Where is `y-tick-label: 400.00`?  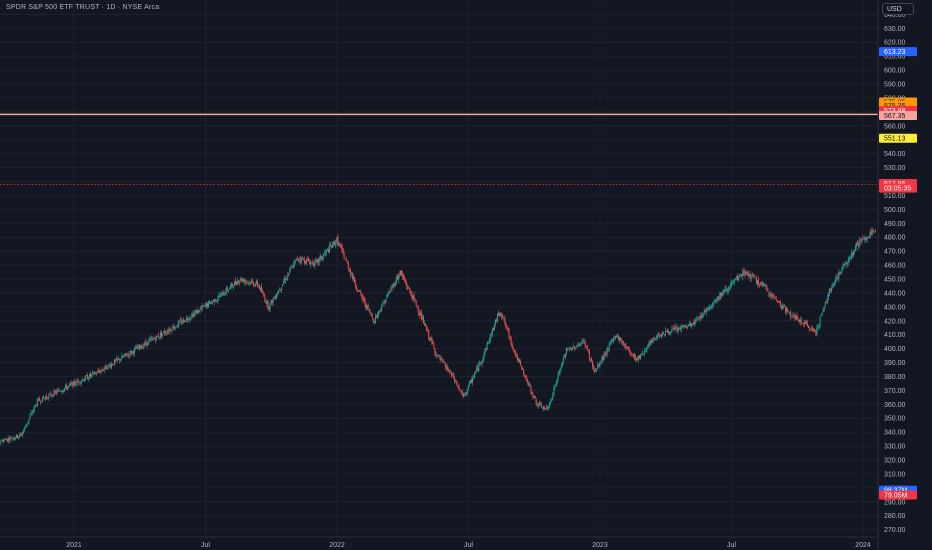
y-tick-label: 400.00 is located at coordinates (895, 349).